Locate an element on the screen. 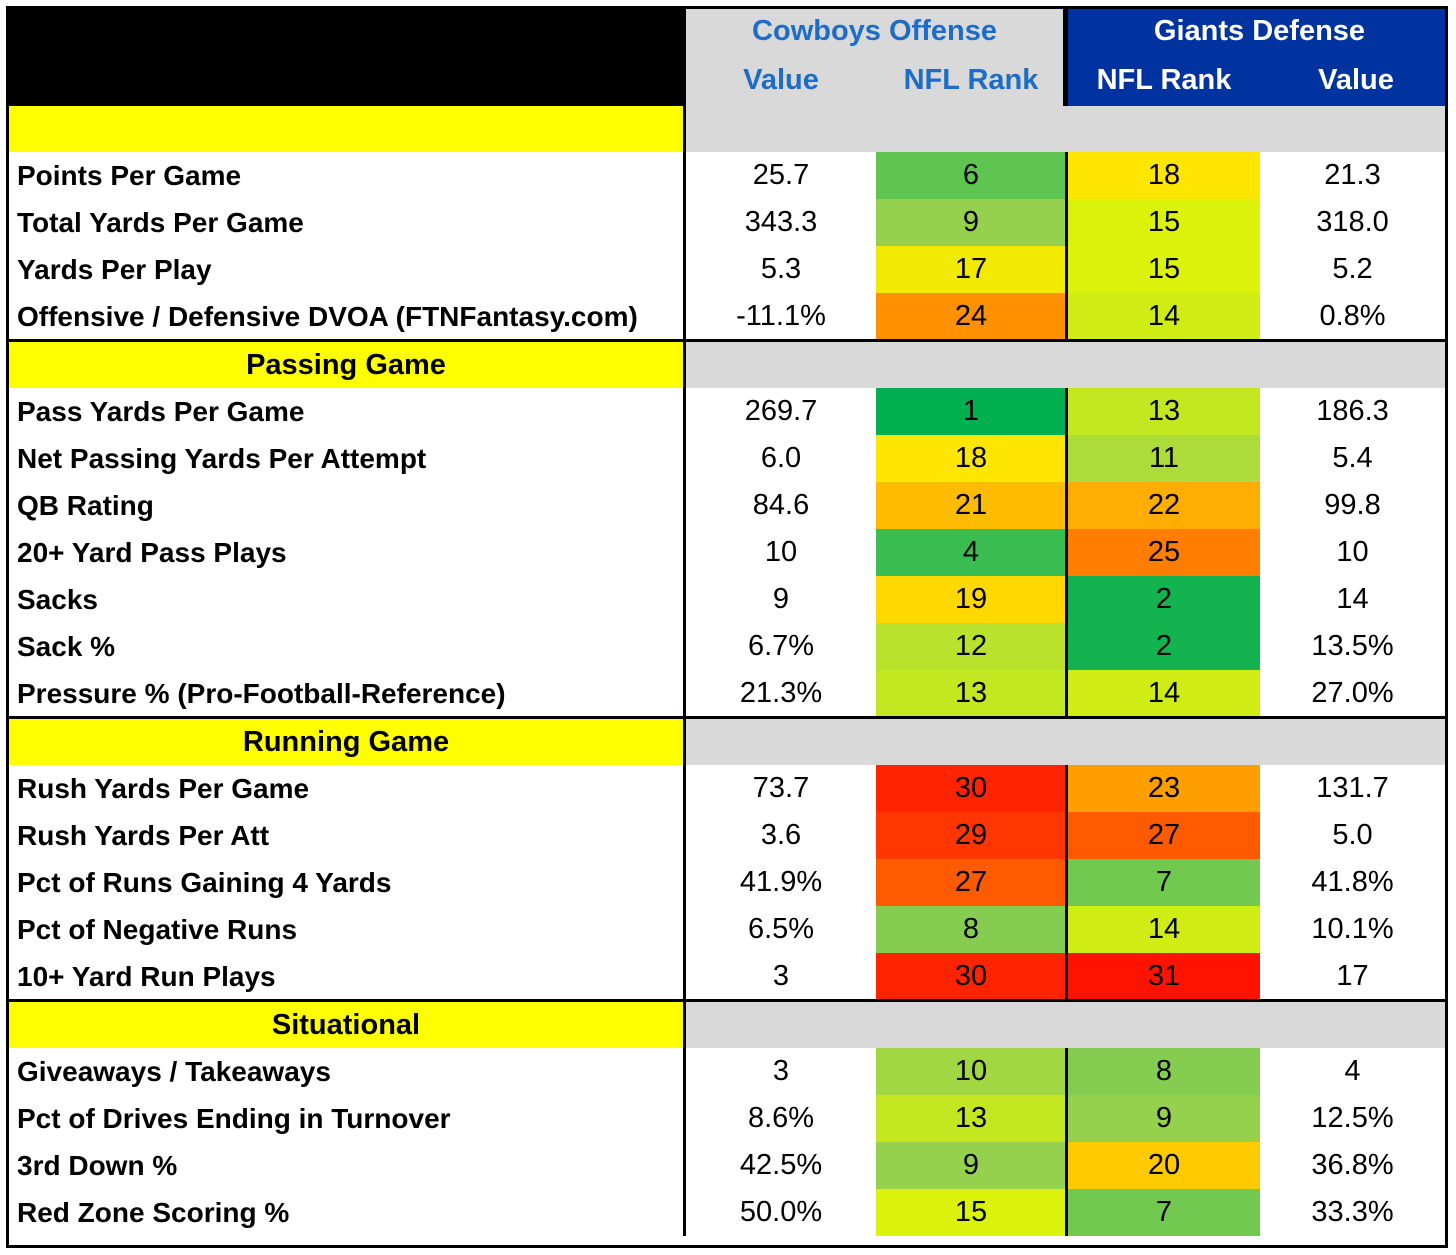 The width and height of the screenshot is (1456, 1255). offense-value-cell: 3 is located at coordinates (781, 976).